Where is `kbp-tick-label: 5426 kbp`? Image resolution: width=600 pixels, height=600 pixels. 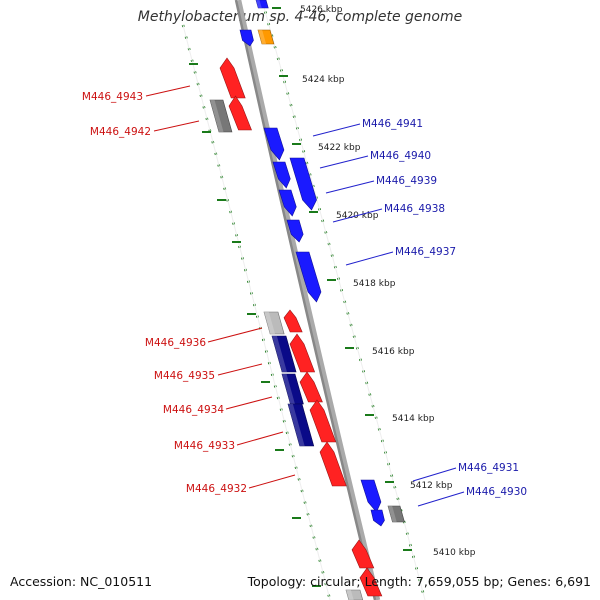 kbp-tick-label: 5426 kbp is located at coordinates (321, 10).